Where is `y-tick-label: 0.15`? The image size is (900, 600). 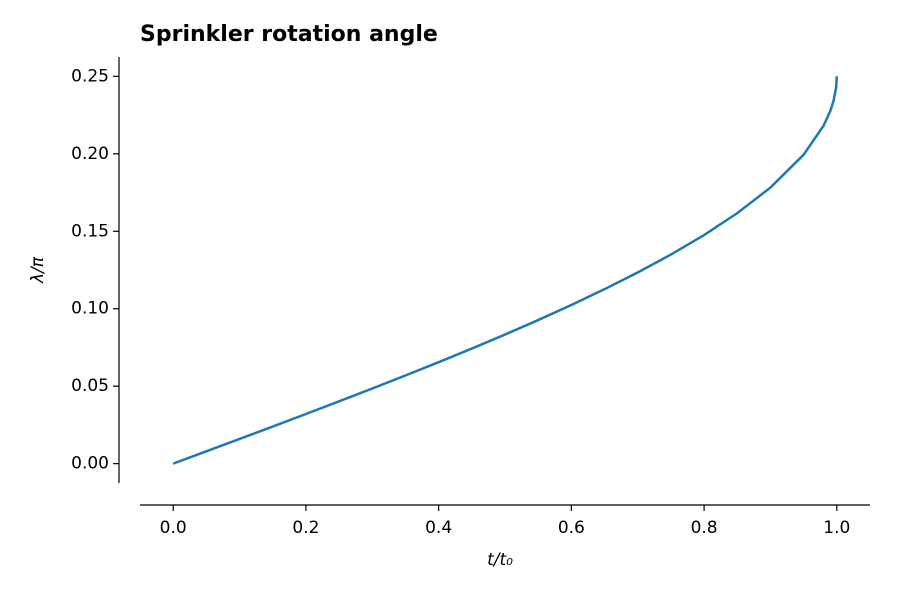
y-tick-label: 0.15 is located at coordinates (90, 231).